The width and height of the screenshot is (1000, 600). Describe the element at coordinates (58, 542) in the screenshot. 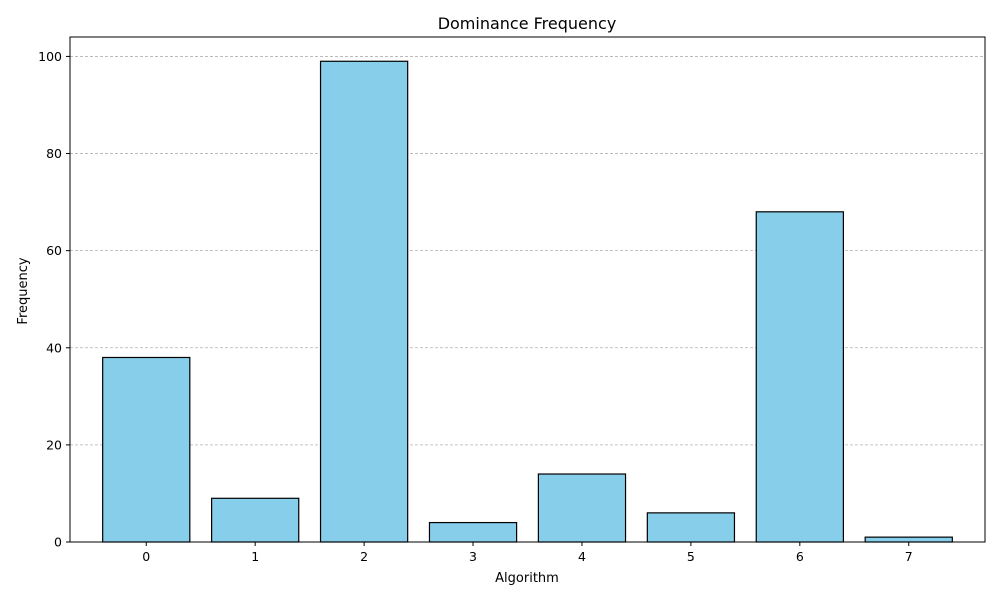

I see `y-tick-label-0: 0` at that location.